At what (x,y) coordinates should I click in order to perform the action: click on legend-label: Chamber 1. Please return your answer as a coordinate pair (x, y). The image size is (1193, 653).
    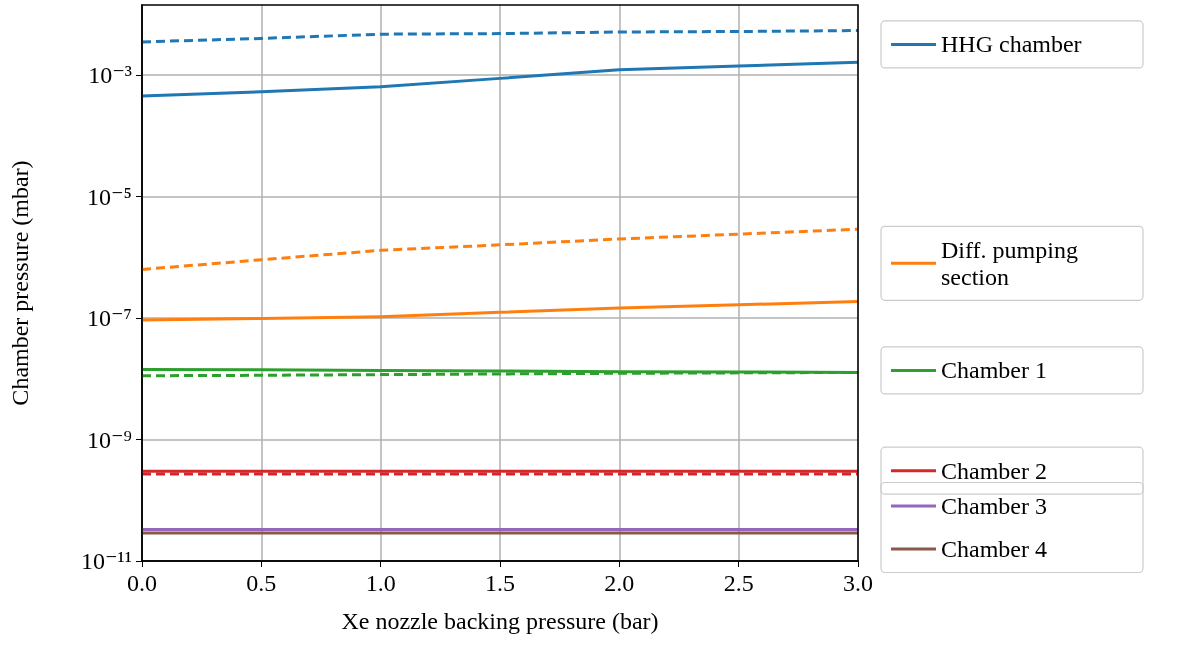
    Looking at the image, I should click on (994, 370).